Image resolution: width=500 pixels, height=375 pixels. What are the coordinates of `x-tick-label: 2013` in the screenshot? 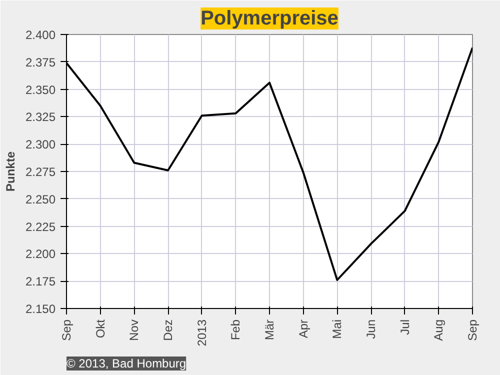 It's located at (201, 332).